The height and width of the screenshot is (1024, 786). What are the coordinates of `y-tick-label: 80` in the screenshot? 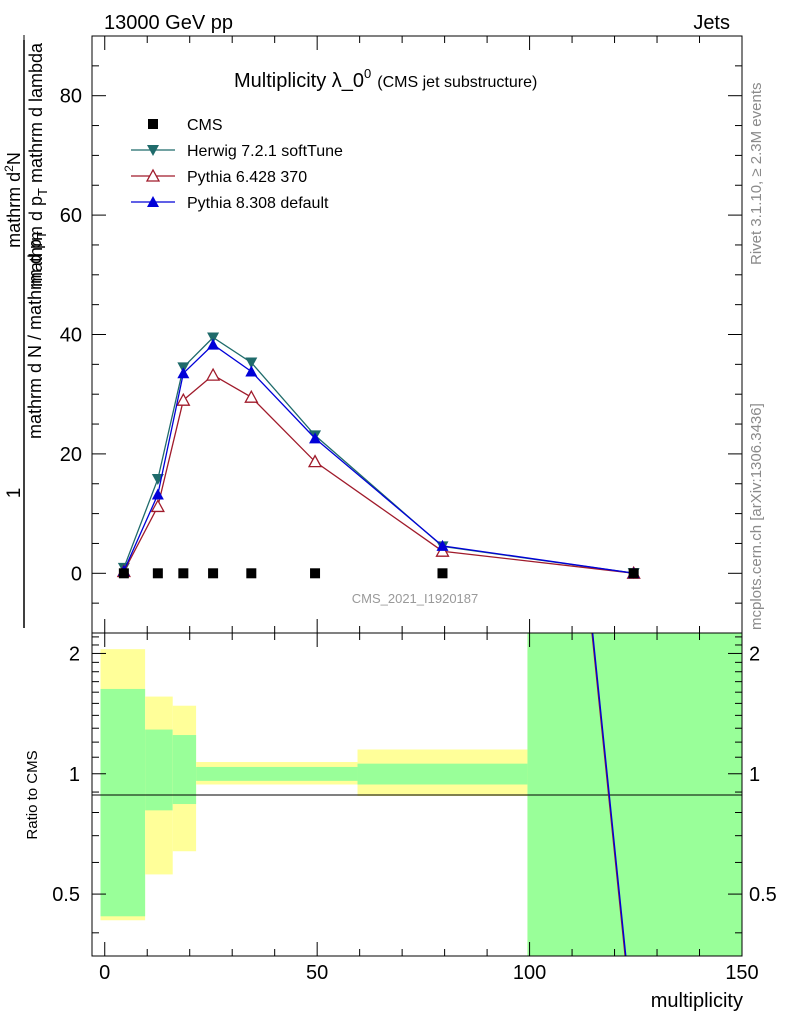 It's located at (71, 97).